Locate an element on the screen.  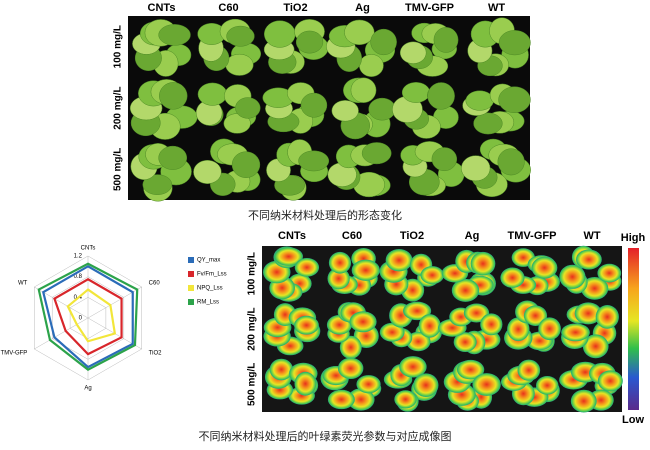
legend-label: Fv/Fm_Lss is located at coordinates (212, 275).